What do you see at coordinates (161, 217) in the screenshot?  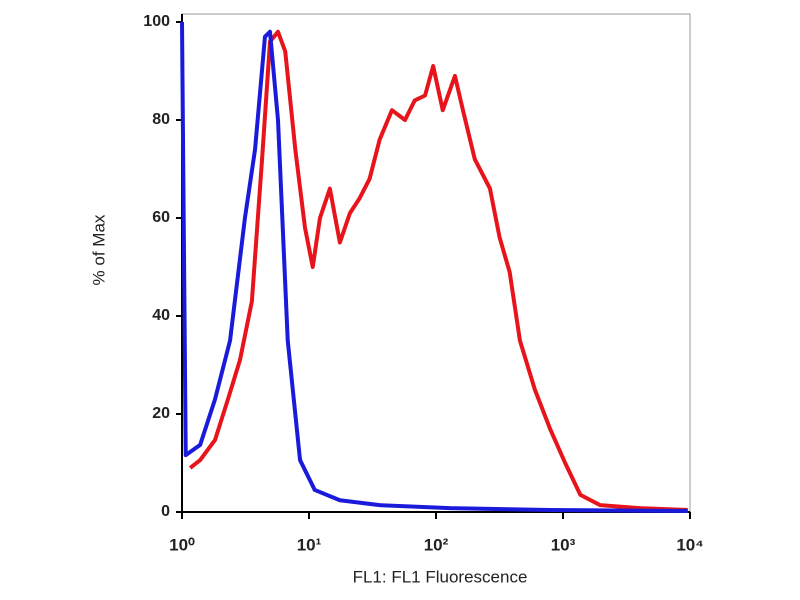 I see `y-tick-label: 60` at bounding box center [161, 217].